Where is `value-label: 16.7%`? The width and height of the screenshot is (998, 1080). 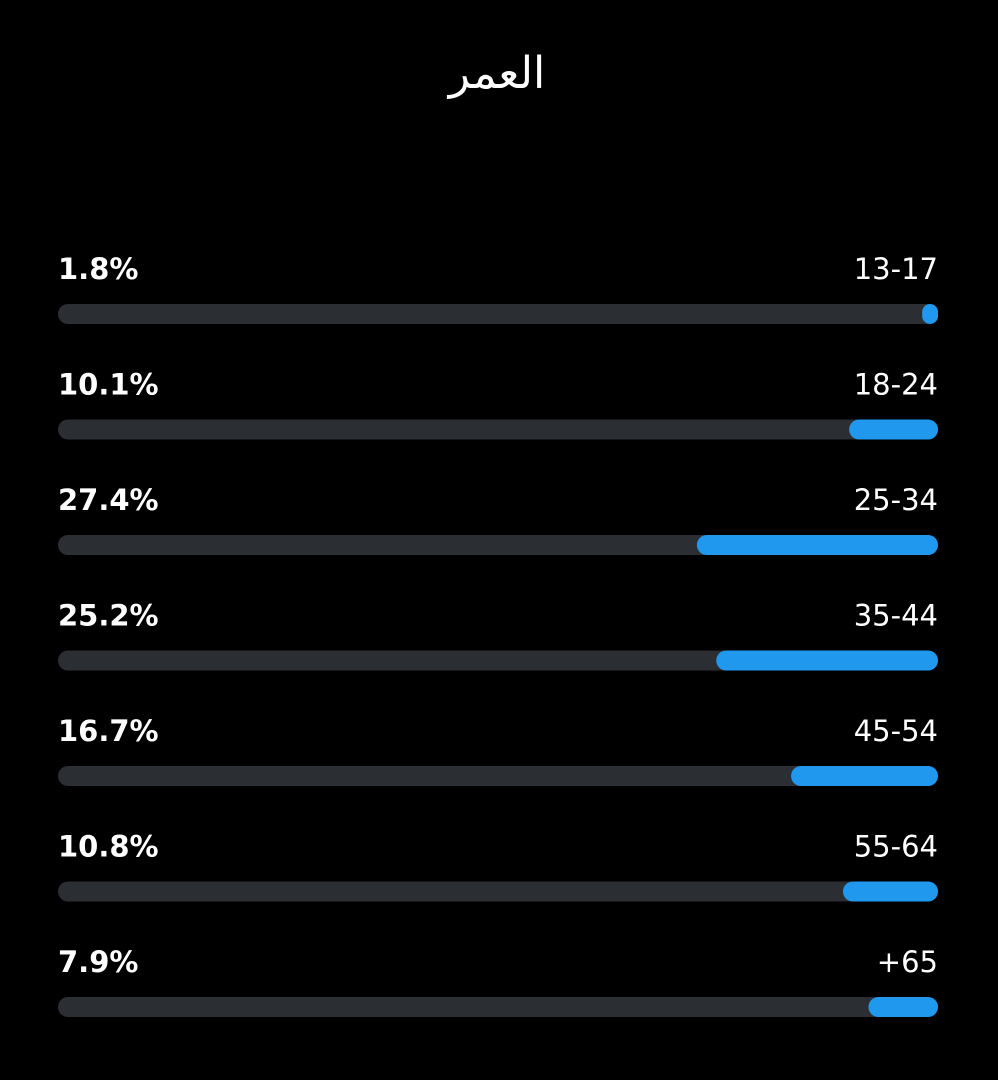 value-label: 16.7% is located at coordinates (108, 731).